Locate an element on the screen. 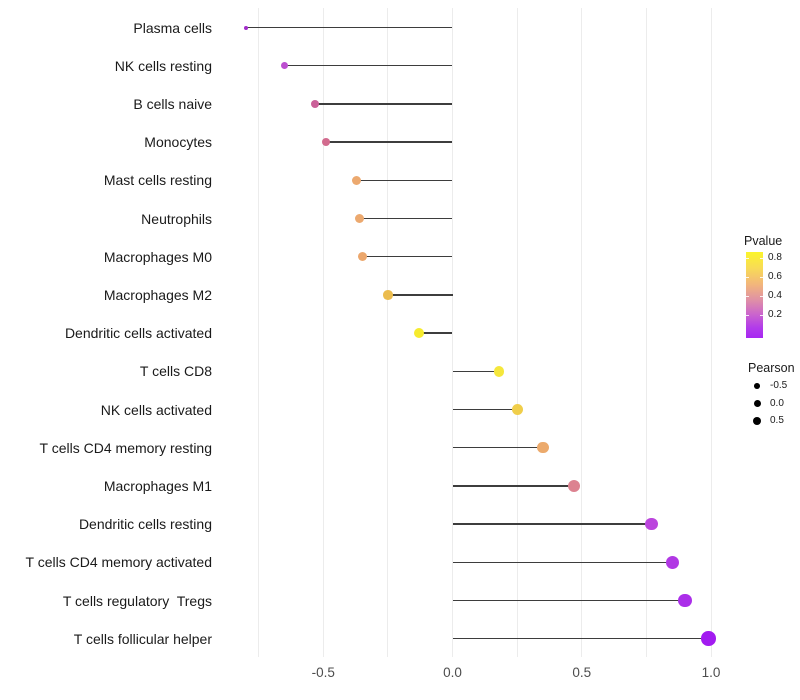 Image resolution: width=800 pixels, height=700 pixels. pvalue-legend-title: Pvalue is located at coordinates (763, 241).